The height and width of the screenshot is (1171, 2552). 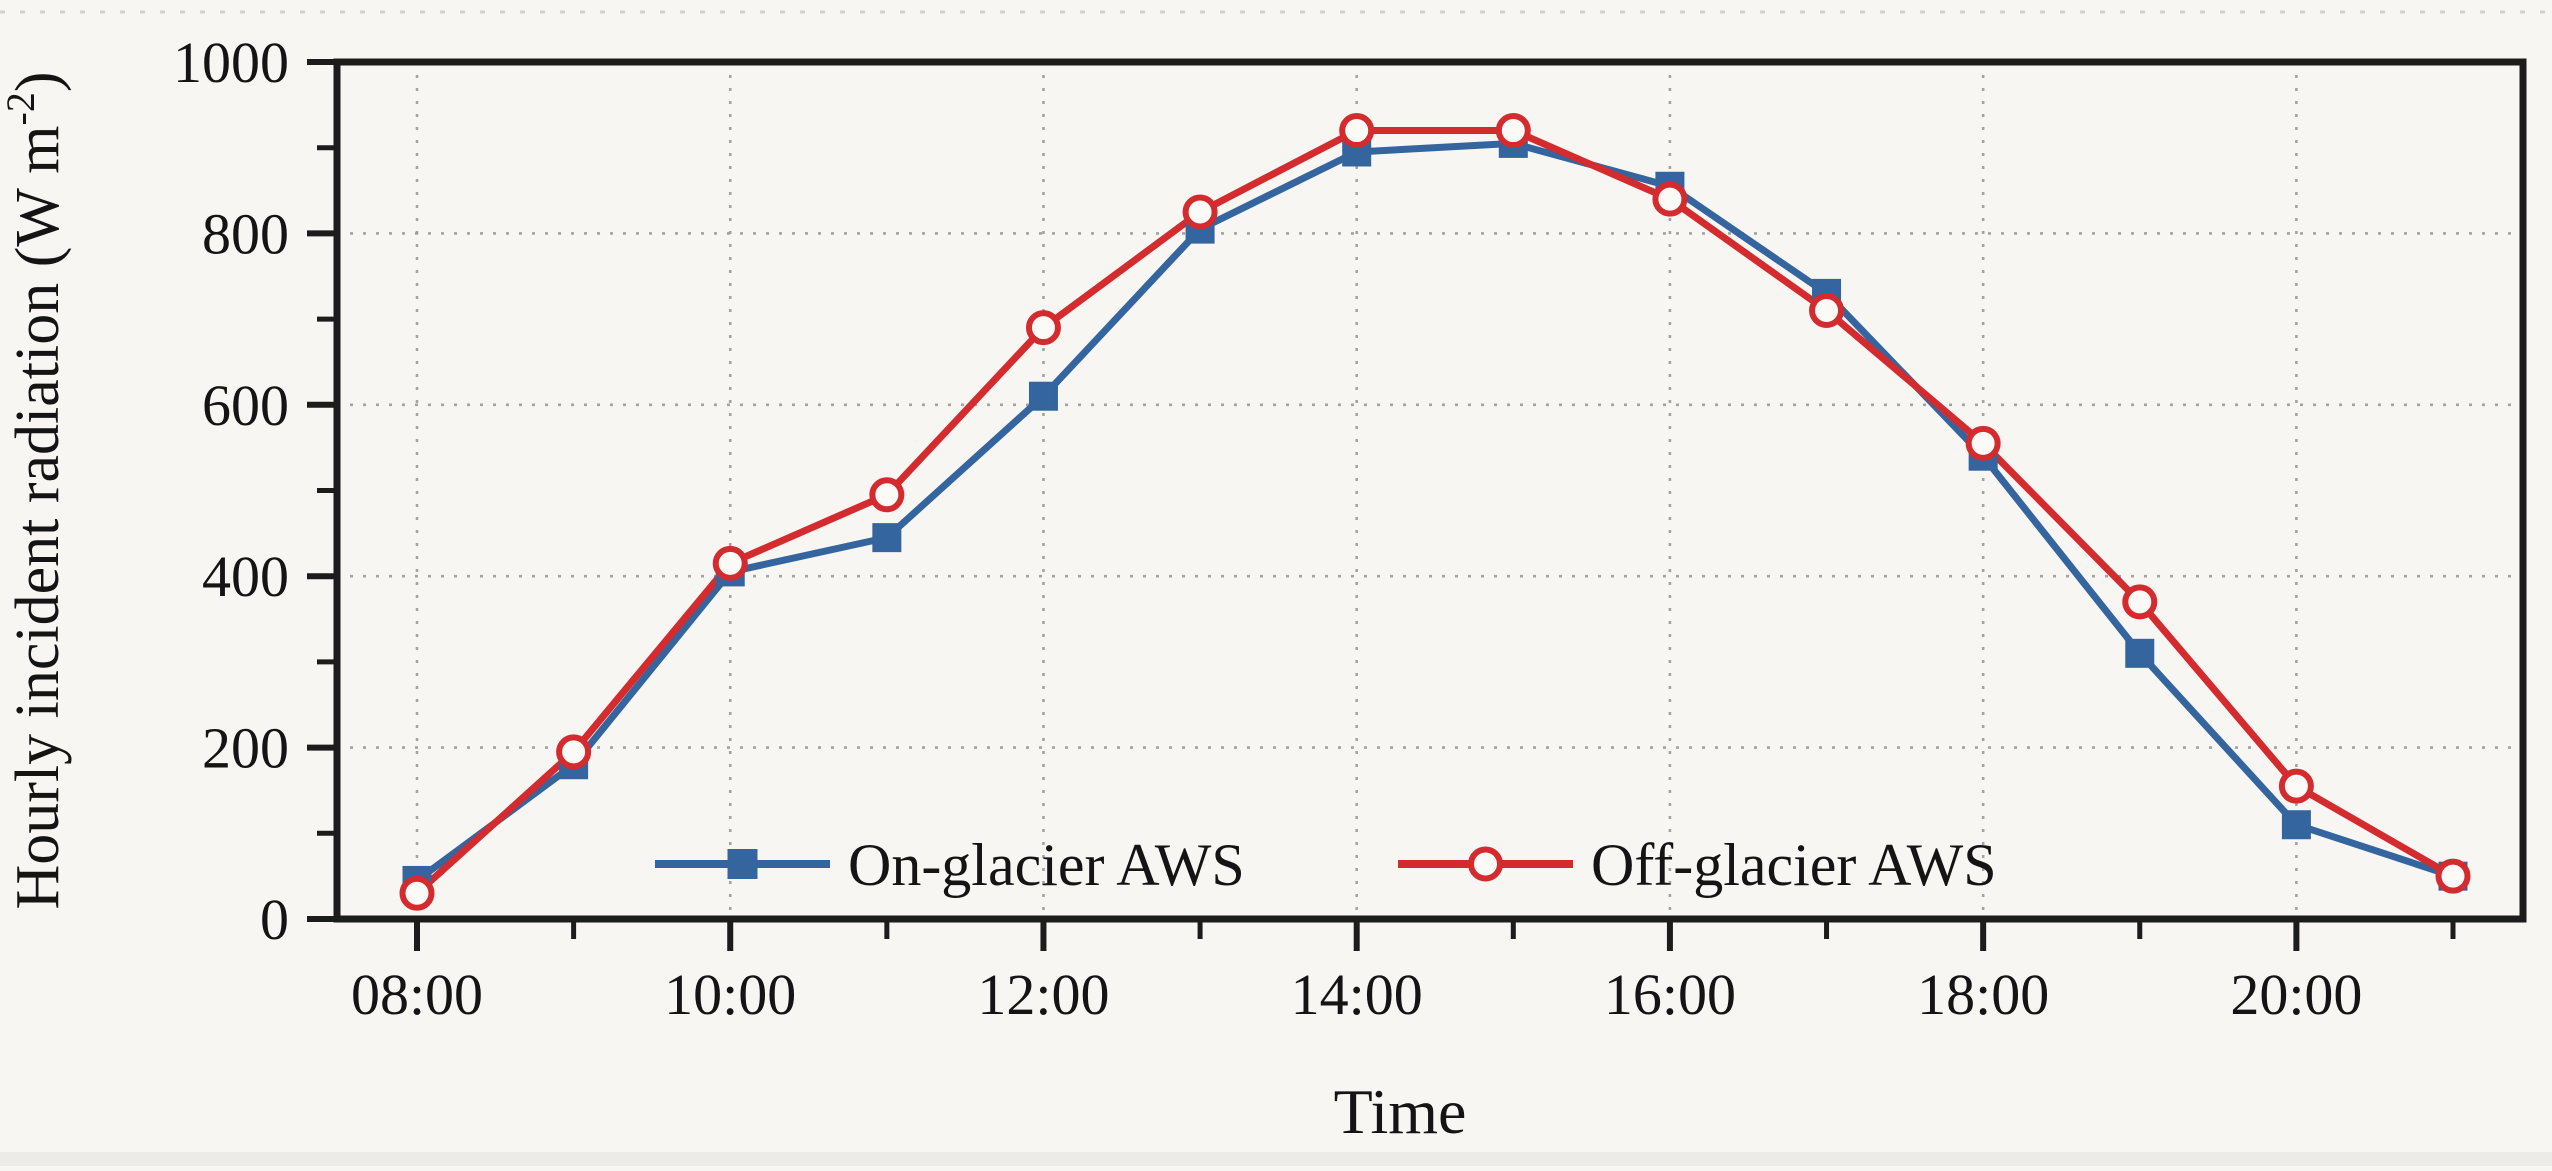 What do you see at coordinates (245, 233) in the screenshot?
I see `y-tick-label: 800` at bounding box center [245, 233].